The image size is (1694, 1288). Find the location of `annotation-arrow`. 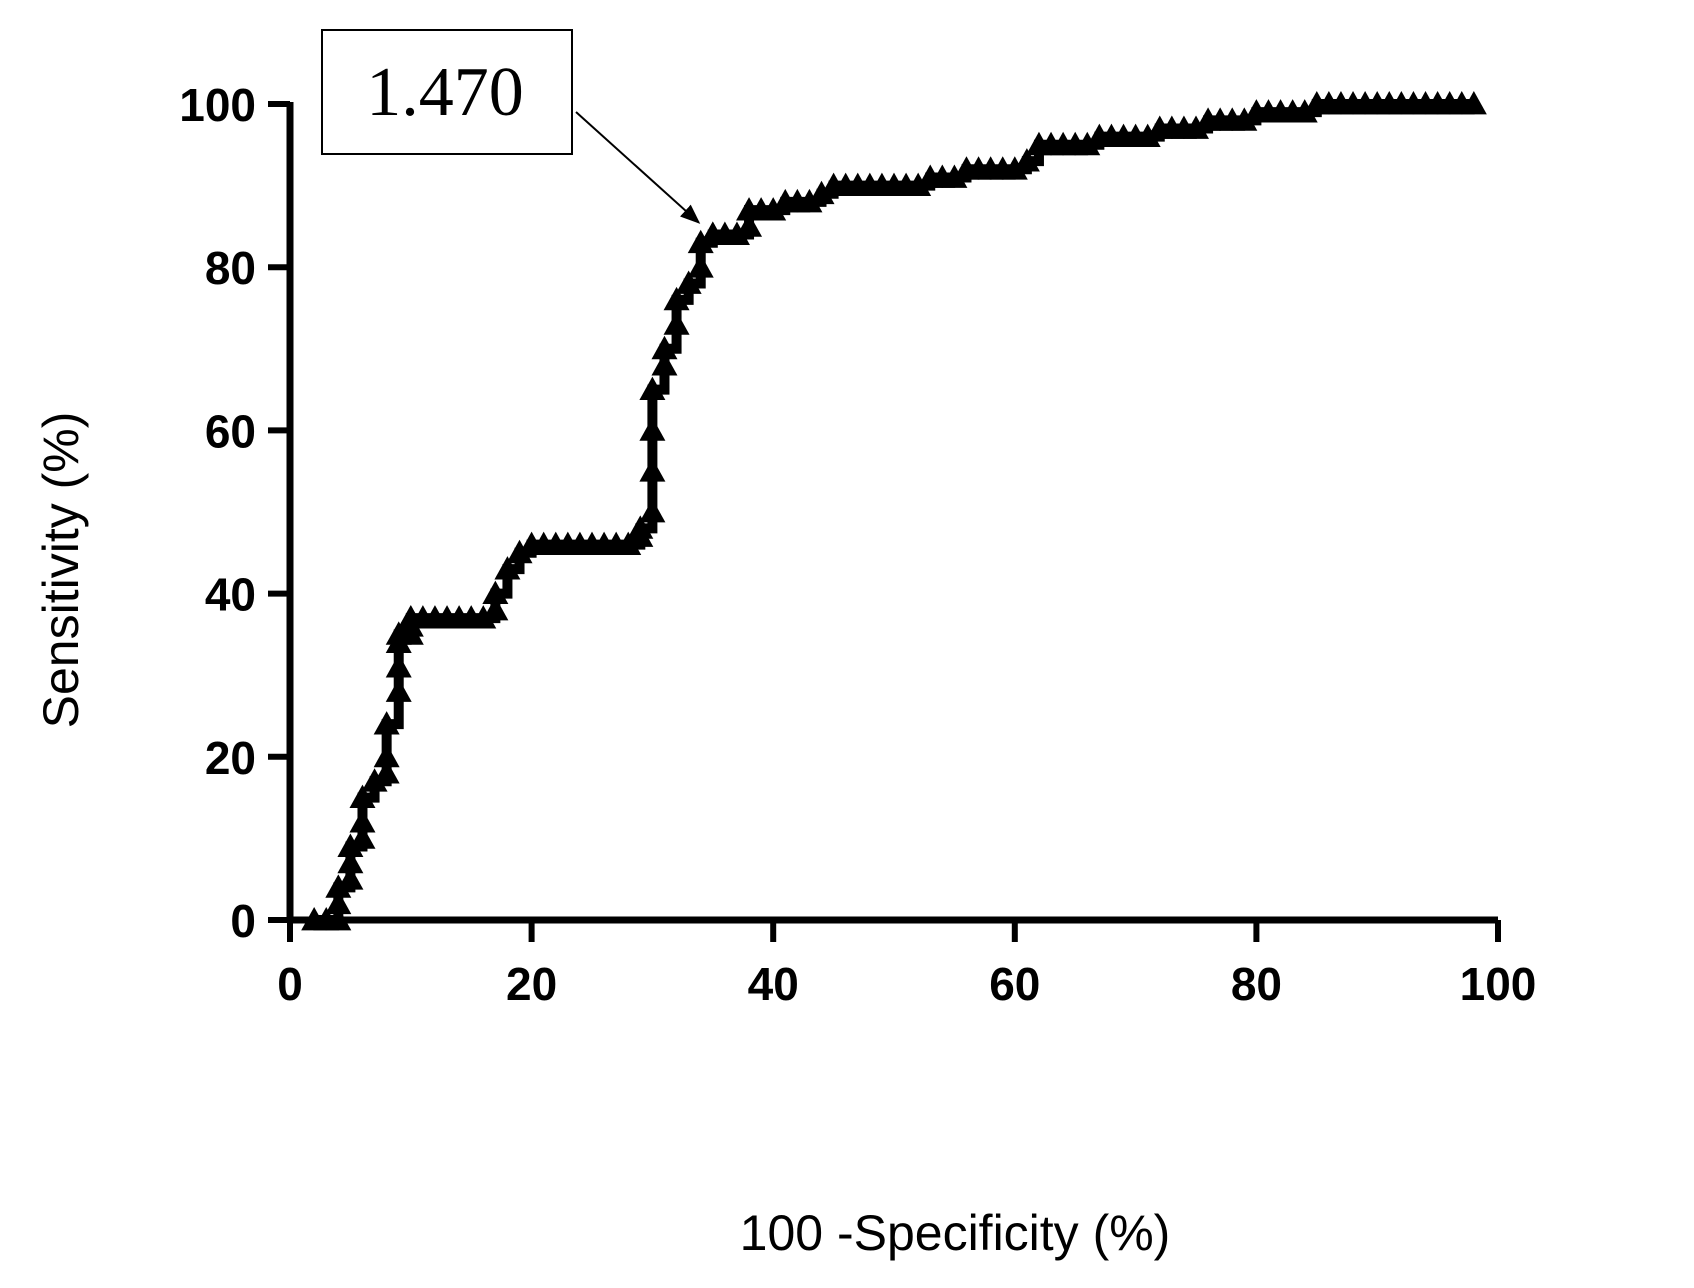

annotation-arrow is located at coordinates (638, 167).